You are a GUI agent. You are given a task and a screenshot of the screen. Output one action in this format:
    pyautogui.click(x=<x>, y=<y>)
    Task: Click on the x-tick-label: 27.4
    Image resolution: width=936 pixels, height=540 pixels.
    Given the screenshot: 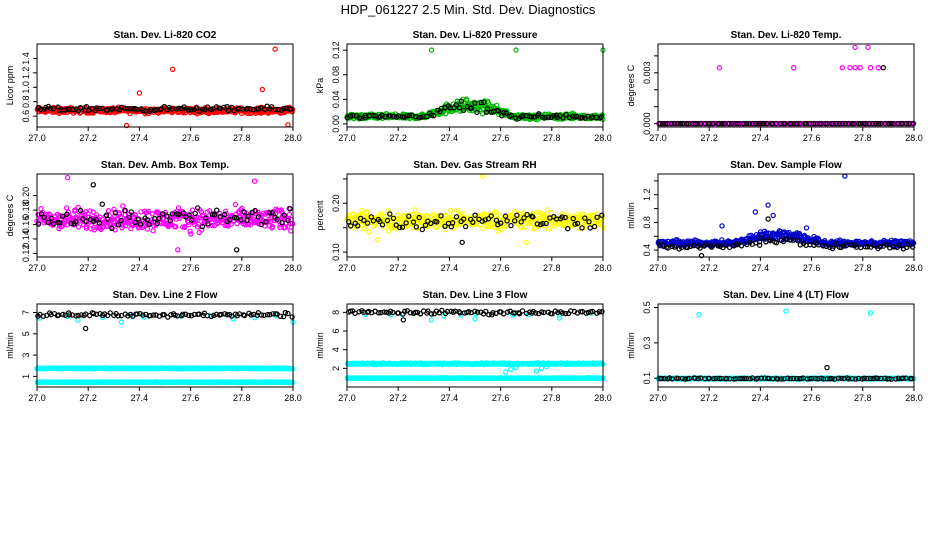 What is the action you would take?
    pyautogui.click(x=140, y=268)
    